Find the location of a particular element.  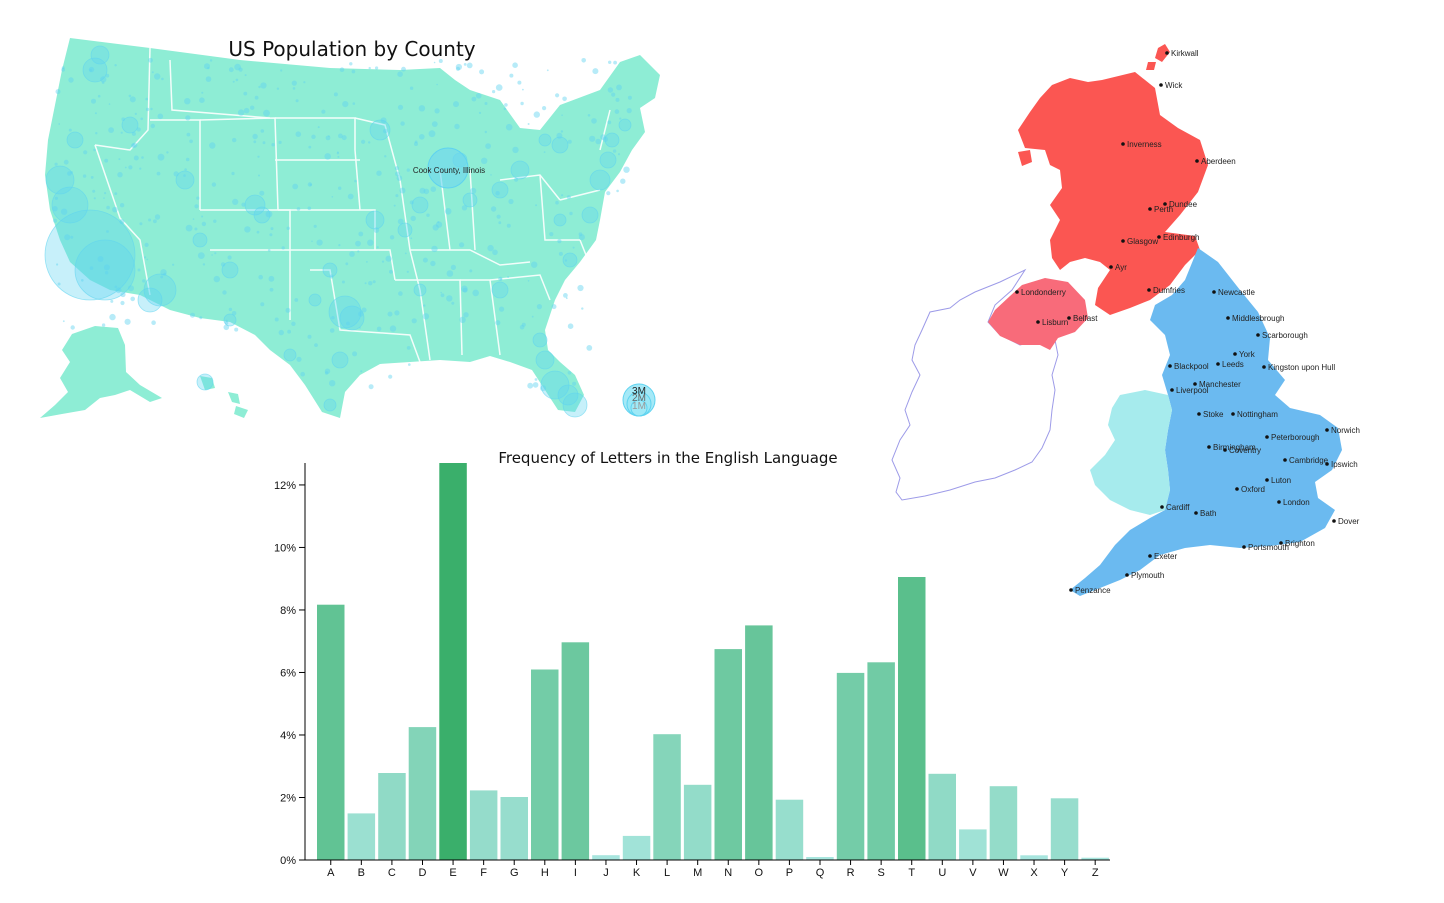

scotland-shape is located at coordinates (1113, 193).